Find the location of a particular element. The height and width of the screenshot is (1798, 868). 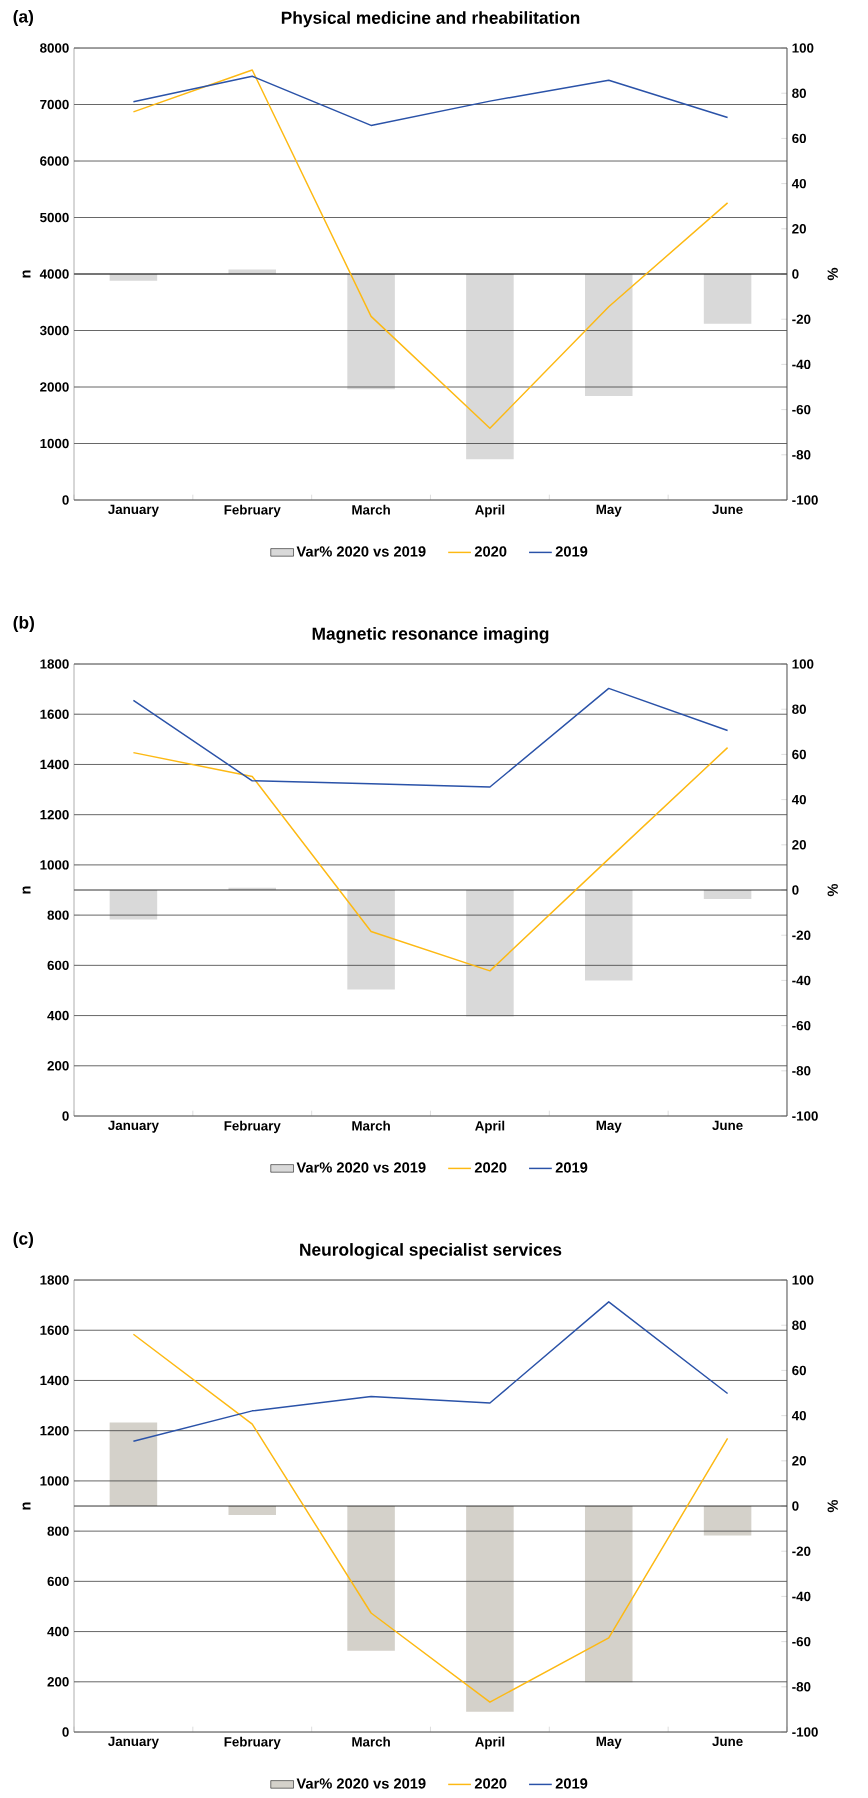

chart-title: Physical medicine and rheabilitation is located at coordinates (430, 19).